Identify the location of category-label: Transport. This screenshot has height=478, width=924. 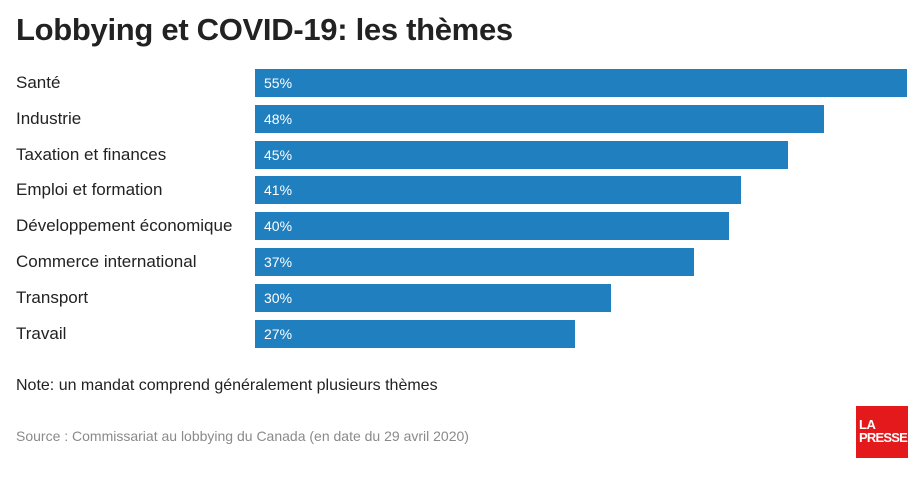
(52, 297).